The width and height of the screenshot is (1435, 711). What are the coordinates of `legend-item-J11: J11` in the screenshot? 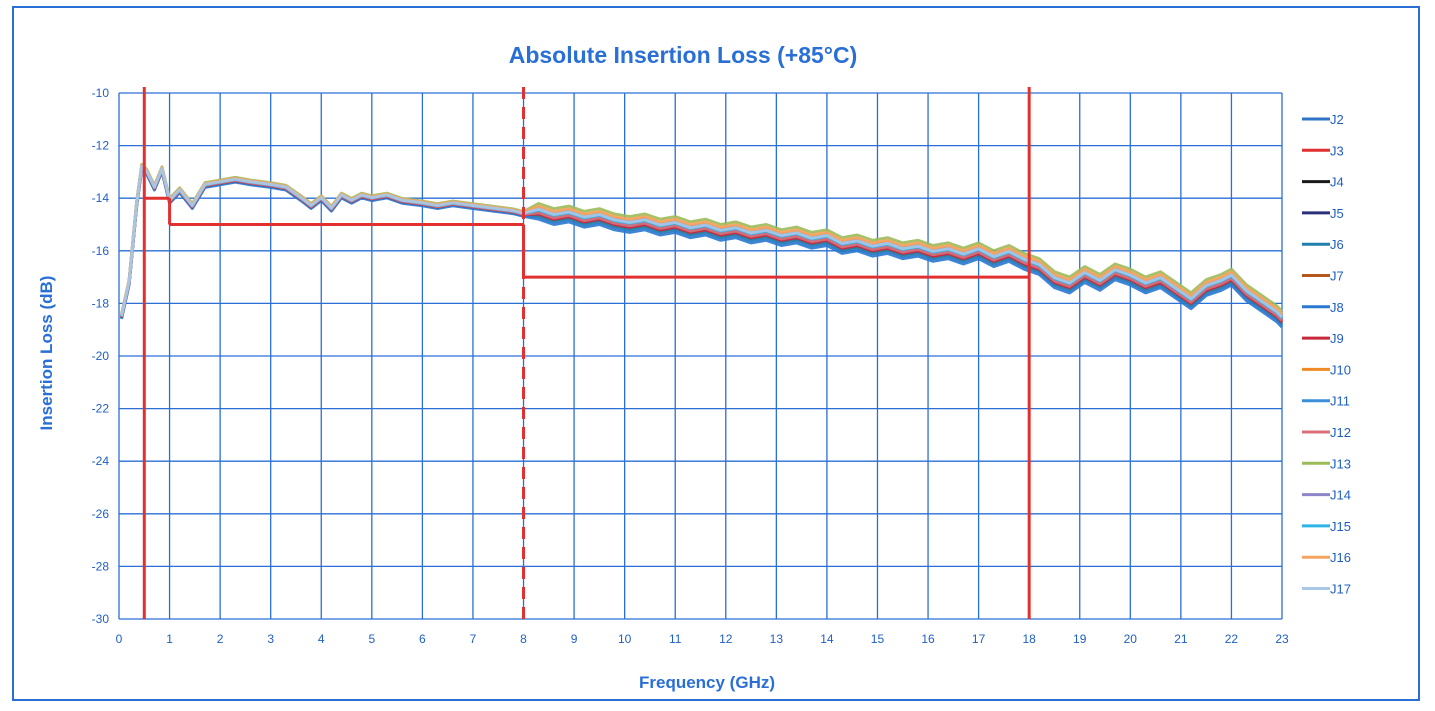 It's located at (1326, 401).